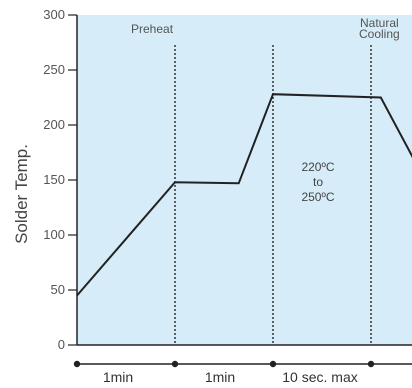 This screenshot has width=412, height=388. I want to click on duration-label-3: 10 sec. max, so click(319, 377).